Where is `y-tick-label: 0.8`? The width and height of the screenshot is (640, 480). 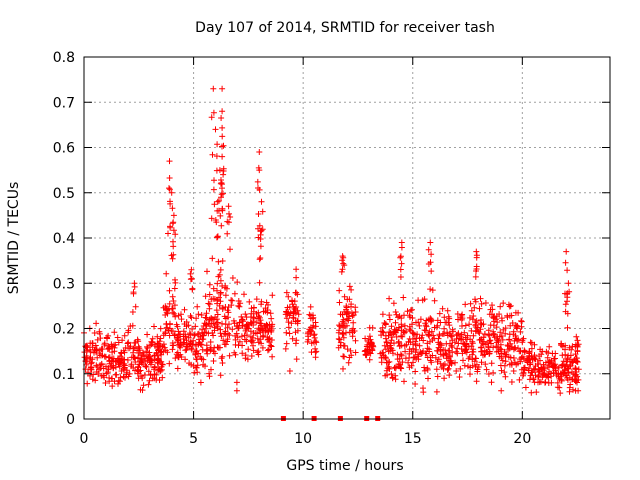
y-tick-label: 0.8 is located at coordinates (64, 58).